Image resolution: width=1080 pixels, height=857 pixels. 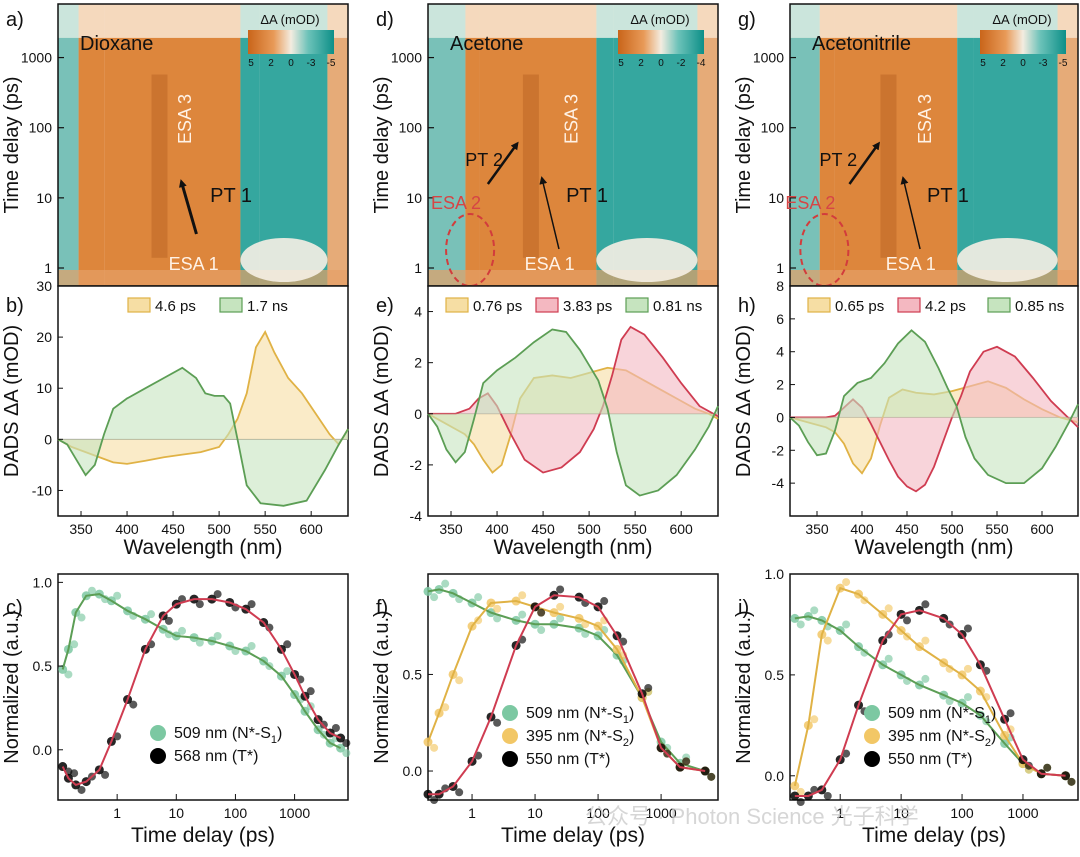 What do you see at coordinates (44, 337) in the screenshot?
I see `y-tick-label: 20` at bounding box center [44, 337].